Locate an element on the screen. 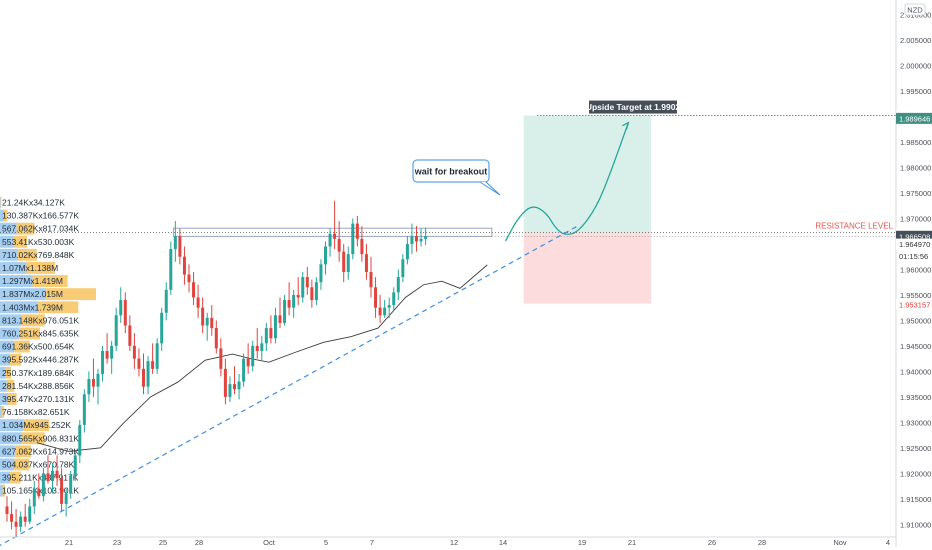 Image resolution: width=932 pixels, height=550 pixels. x-tick-label: 21 is located at coordinates (69, 542).